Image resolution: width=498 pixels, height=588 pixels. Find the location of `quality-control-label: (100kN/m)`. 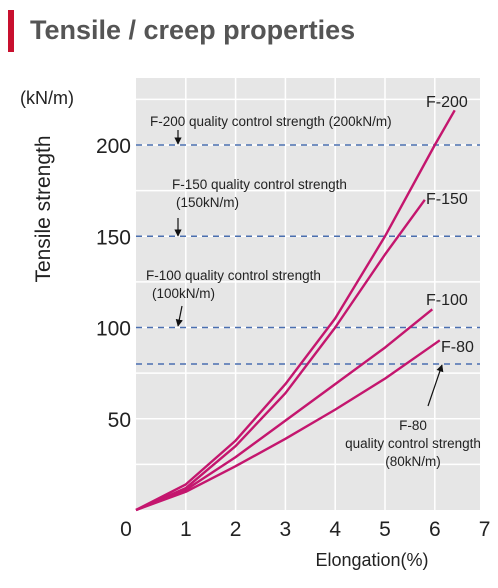

quality-control-label: (100kN/m) is located at coordinates (183, 293).